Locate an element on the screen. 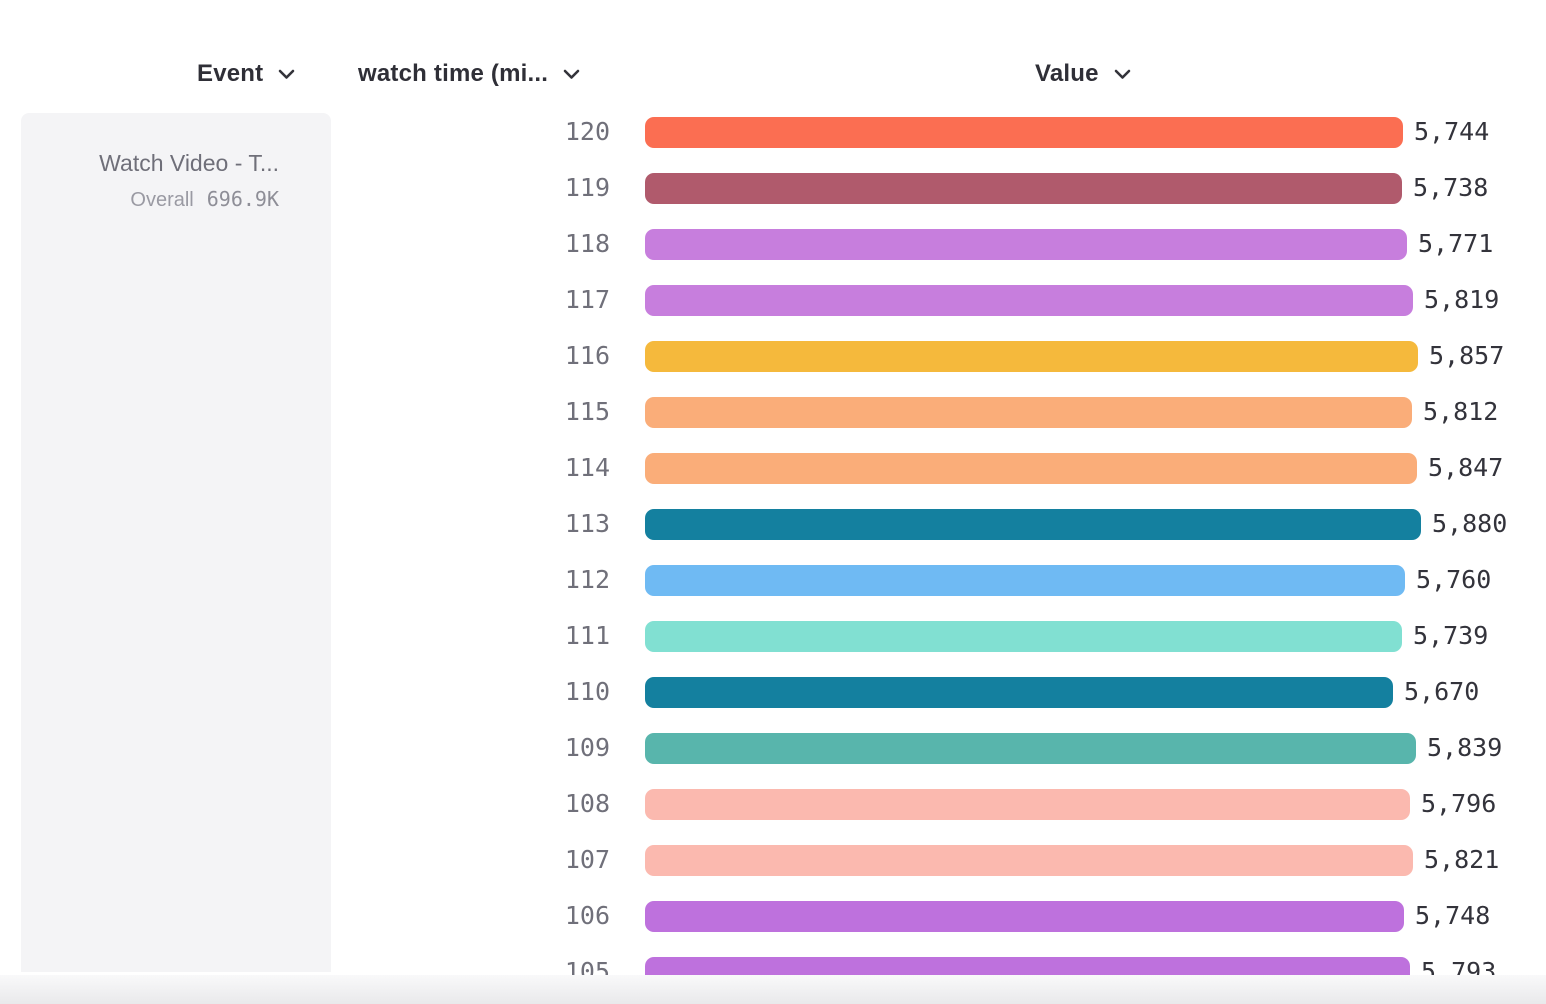 Image resolution: width=1546 pixels, height=1004 pixels. category-label: 108 is located at coordinates (587, 803).